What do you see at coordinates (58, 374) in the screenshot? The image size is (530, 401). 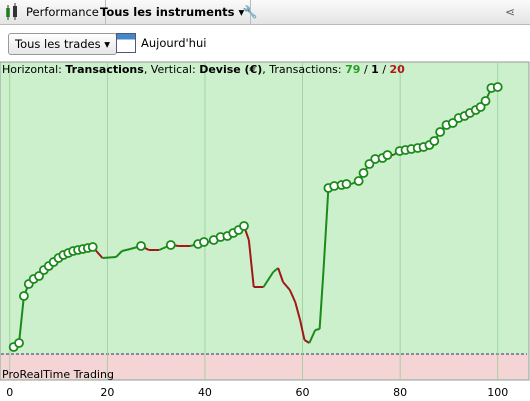 I see `footer: ProRealTime Trading` at bounding box center [58, 374].